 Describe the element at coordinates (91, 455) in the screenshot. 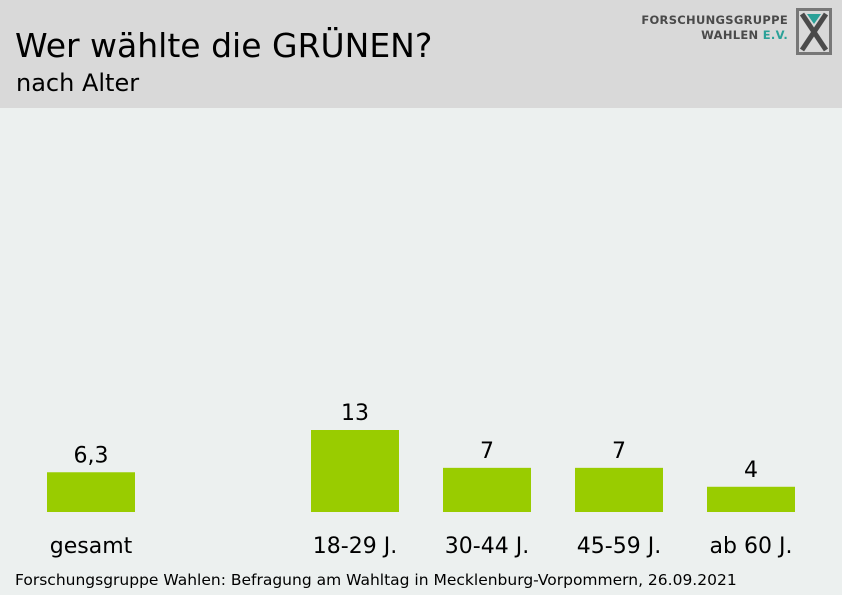

I see `value-label-0: 6,3` at that location.